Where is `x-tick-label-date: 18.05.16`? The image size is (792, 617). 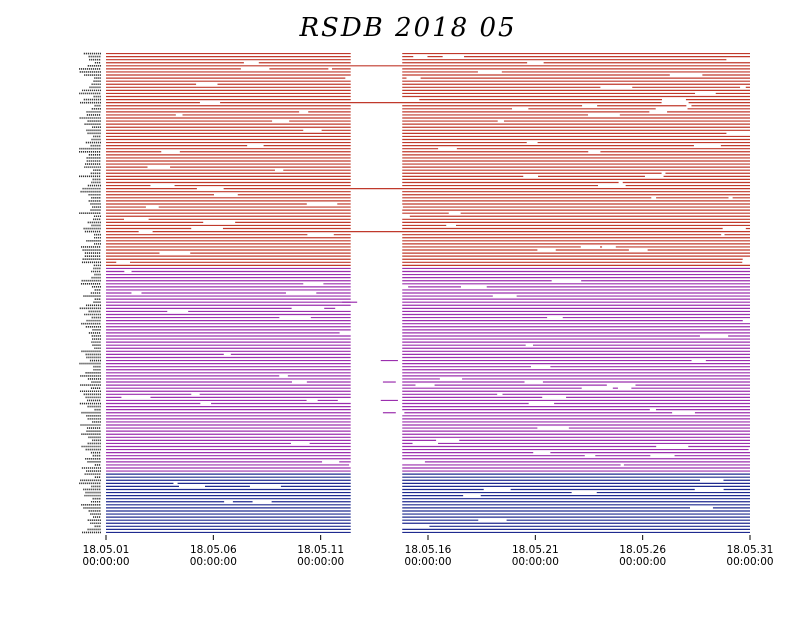
x-tick-label-date: 18.05.16 is located at coordinates (428, 550).